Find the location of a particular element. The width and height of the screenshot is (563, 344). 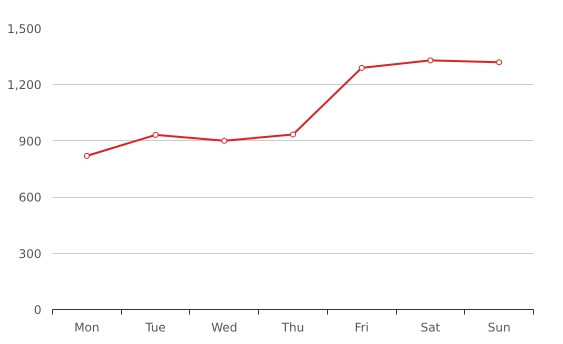

y-tick-label: 600 is located at coordinates (30, 197).